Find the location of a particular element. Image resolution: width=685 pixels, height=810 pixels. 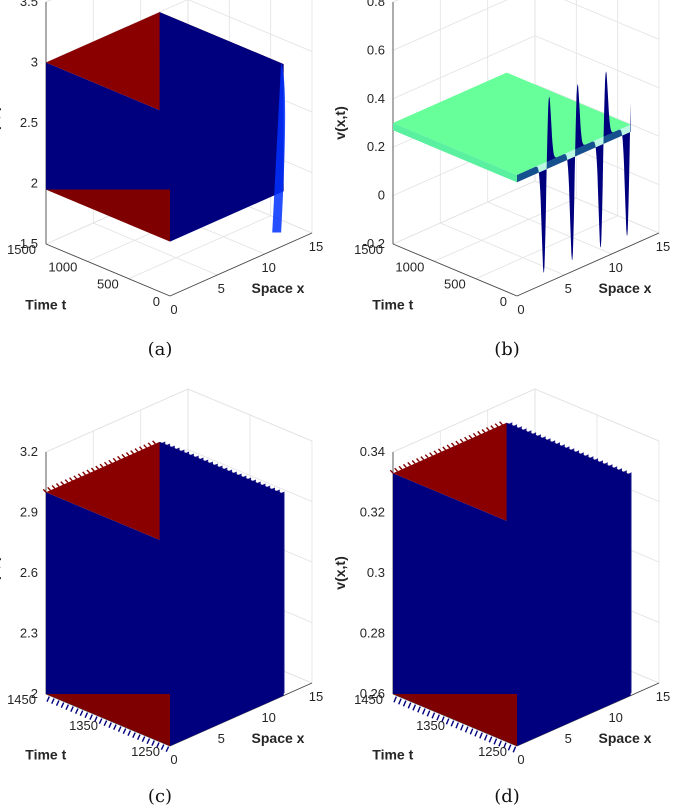

t-tick-label: 1450 is located at coordinates (21, 699).